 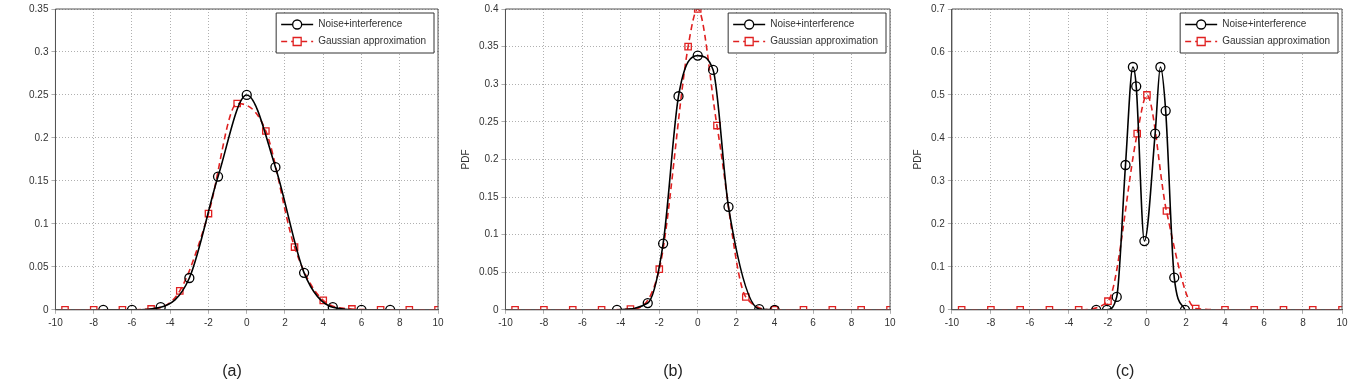 What do you see at coordinates (938, 94) in the screenshot?
I see `y-tick-label: 0.5` at bounding box center [938, 94].